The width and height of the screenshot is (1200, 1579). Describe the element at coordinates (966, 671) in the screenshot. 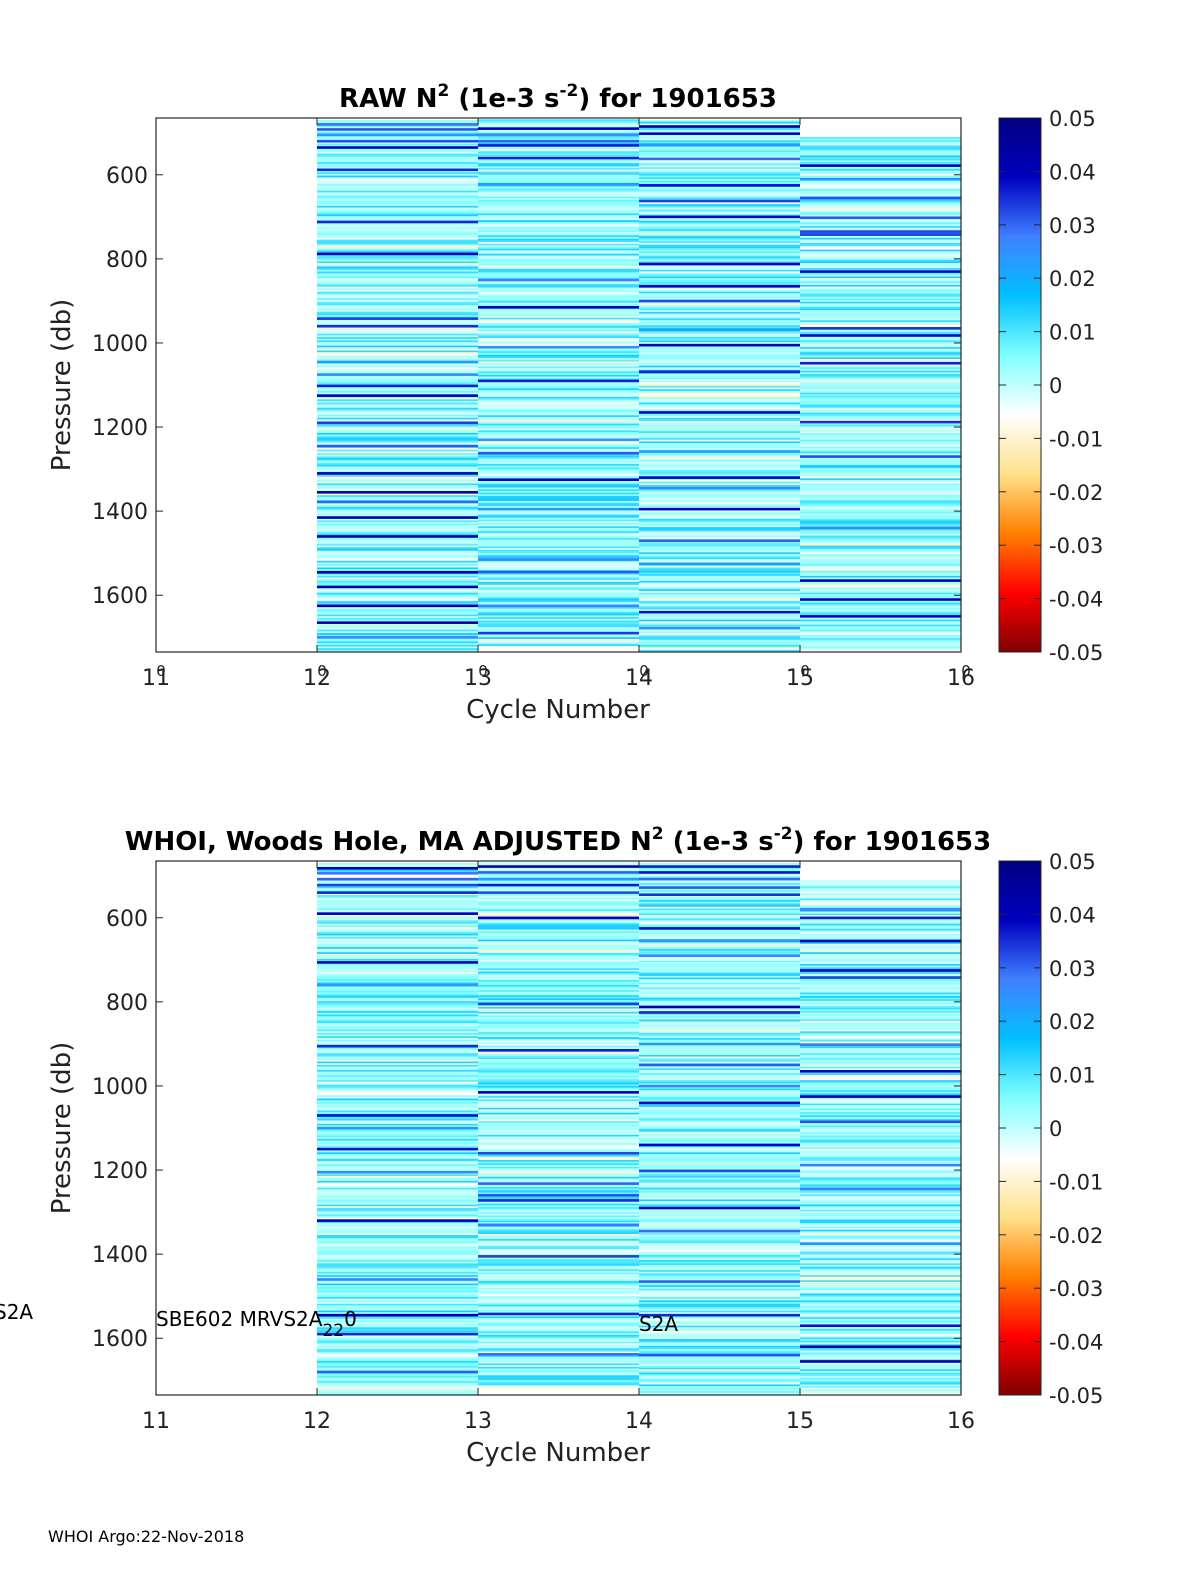

I see `x-overlap-label: 0` at that location.